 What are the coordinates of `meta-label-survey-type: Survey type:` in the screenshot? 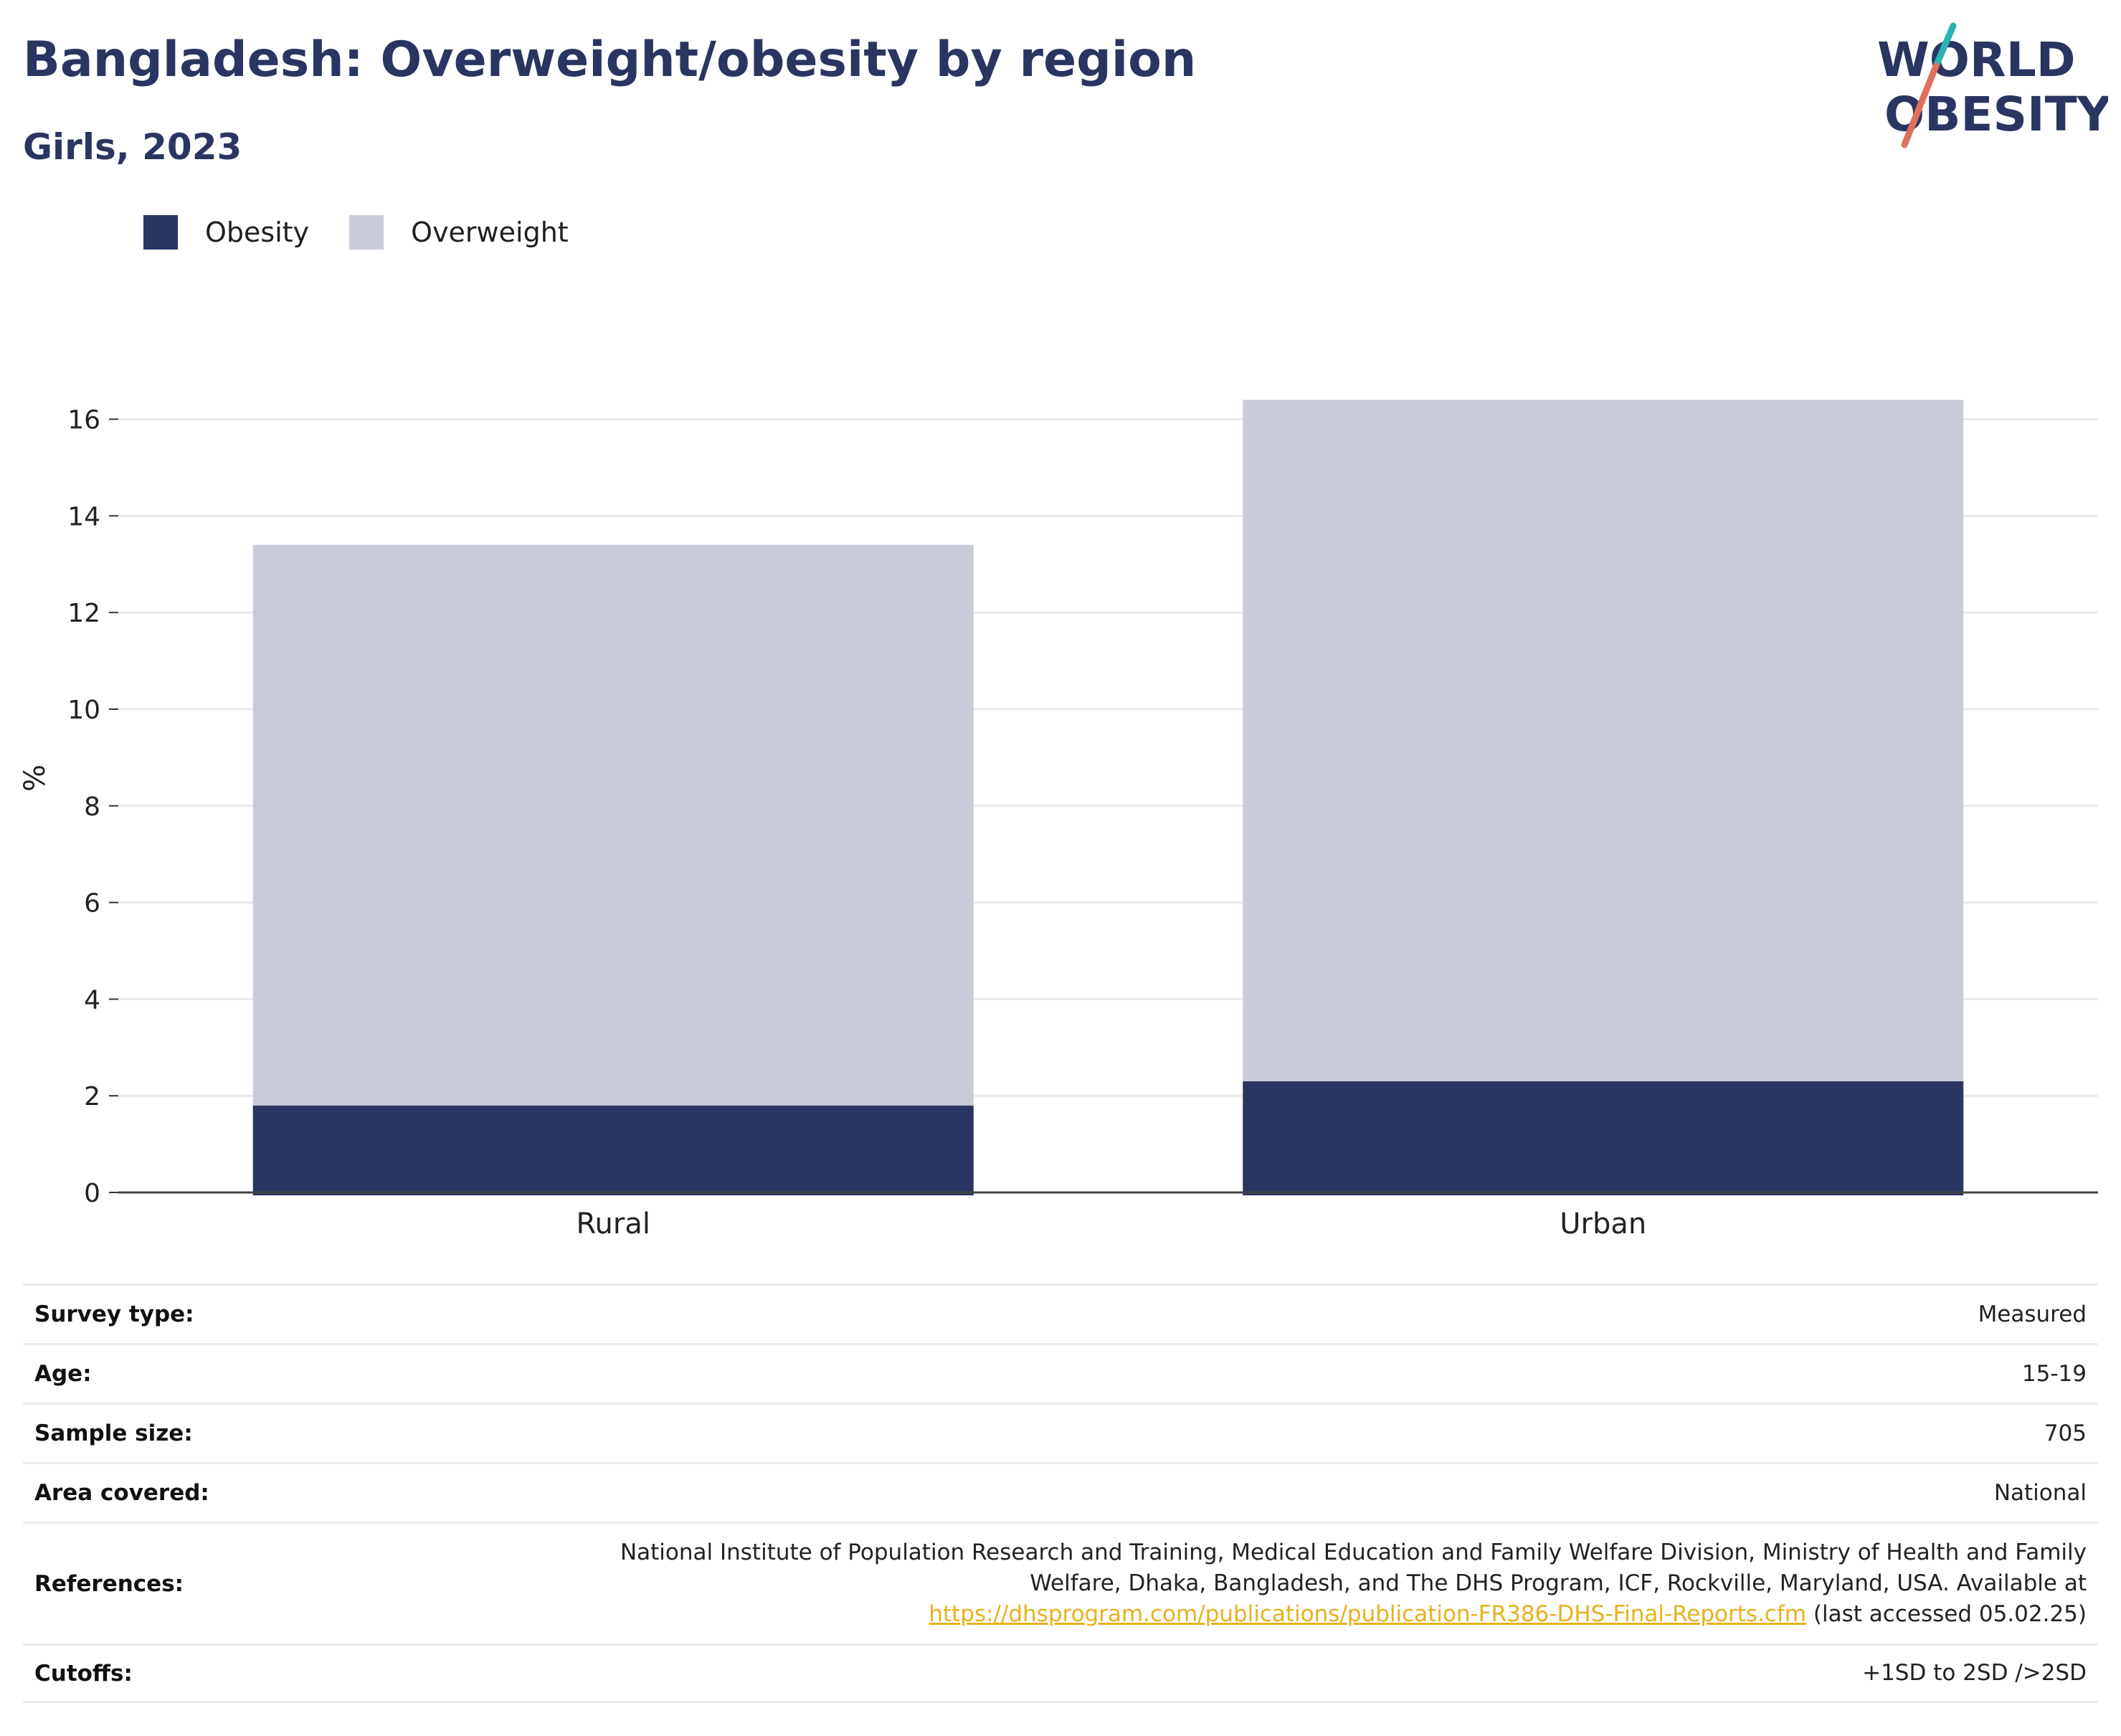 It's located at (114, 1314).